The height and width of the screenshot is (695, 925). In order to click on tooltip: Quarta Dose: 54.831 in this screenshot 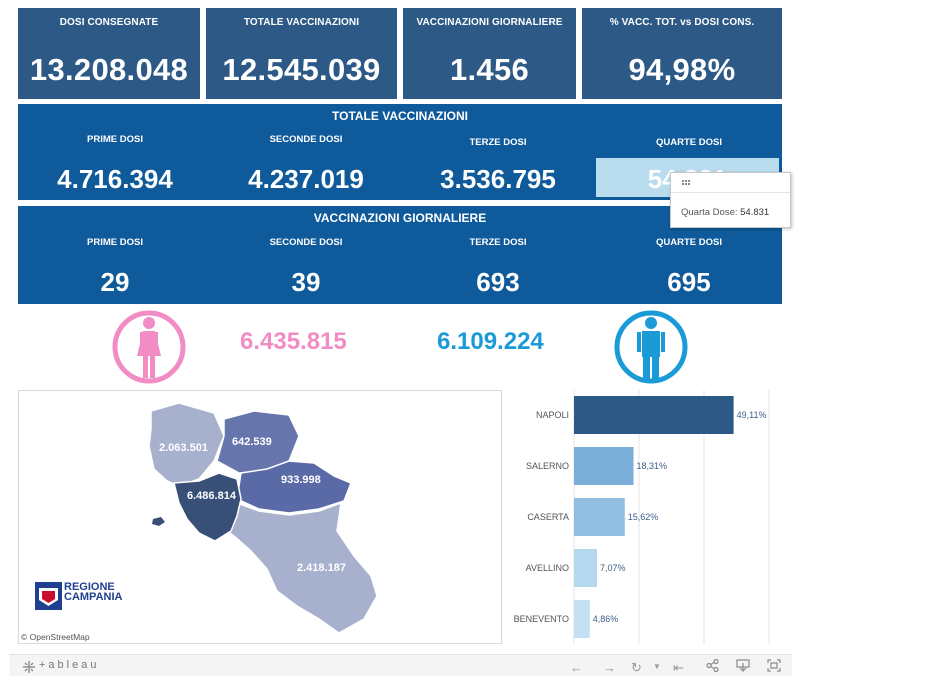, I will do `click(730, 200)`.